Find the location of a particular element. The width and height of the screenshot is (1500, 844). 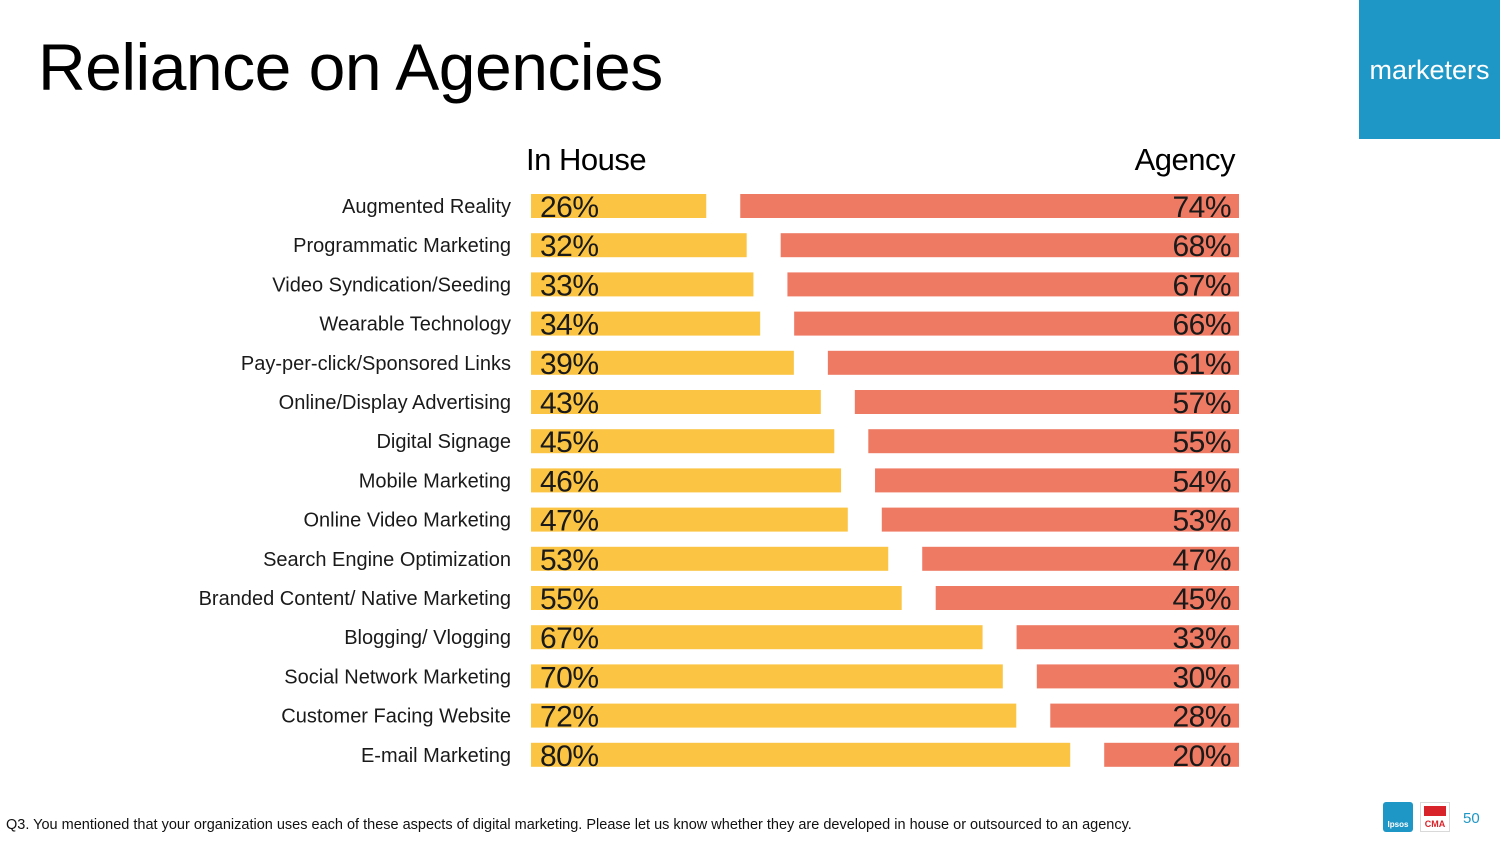

in-house-value-label: 33% is located at coordinates (569, 285).